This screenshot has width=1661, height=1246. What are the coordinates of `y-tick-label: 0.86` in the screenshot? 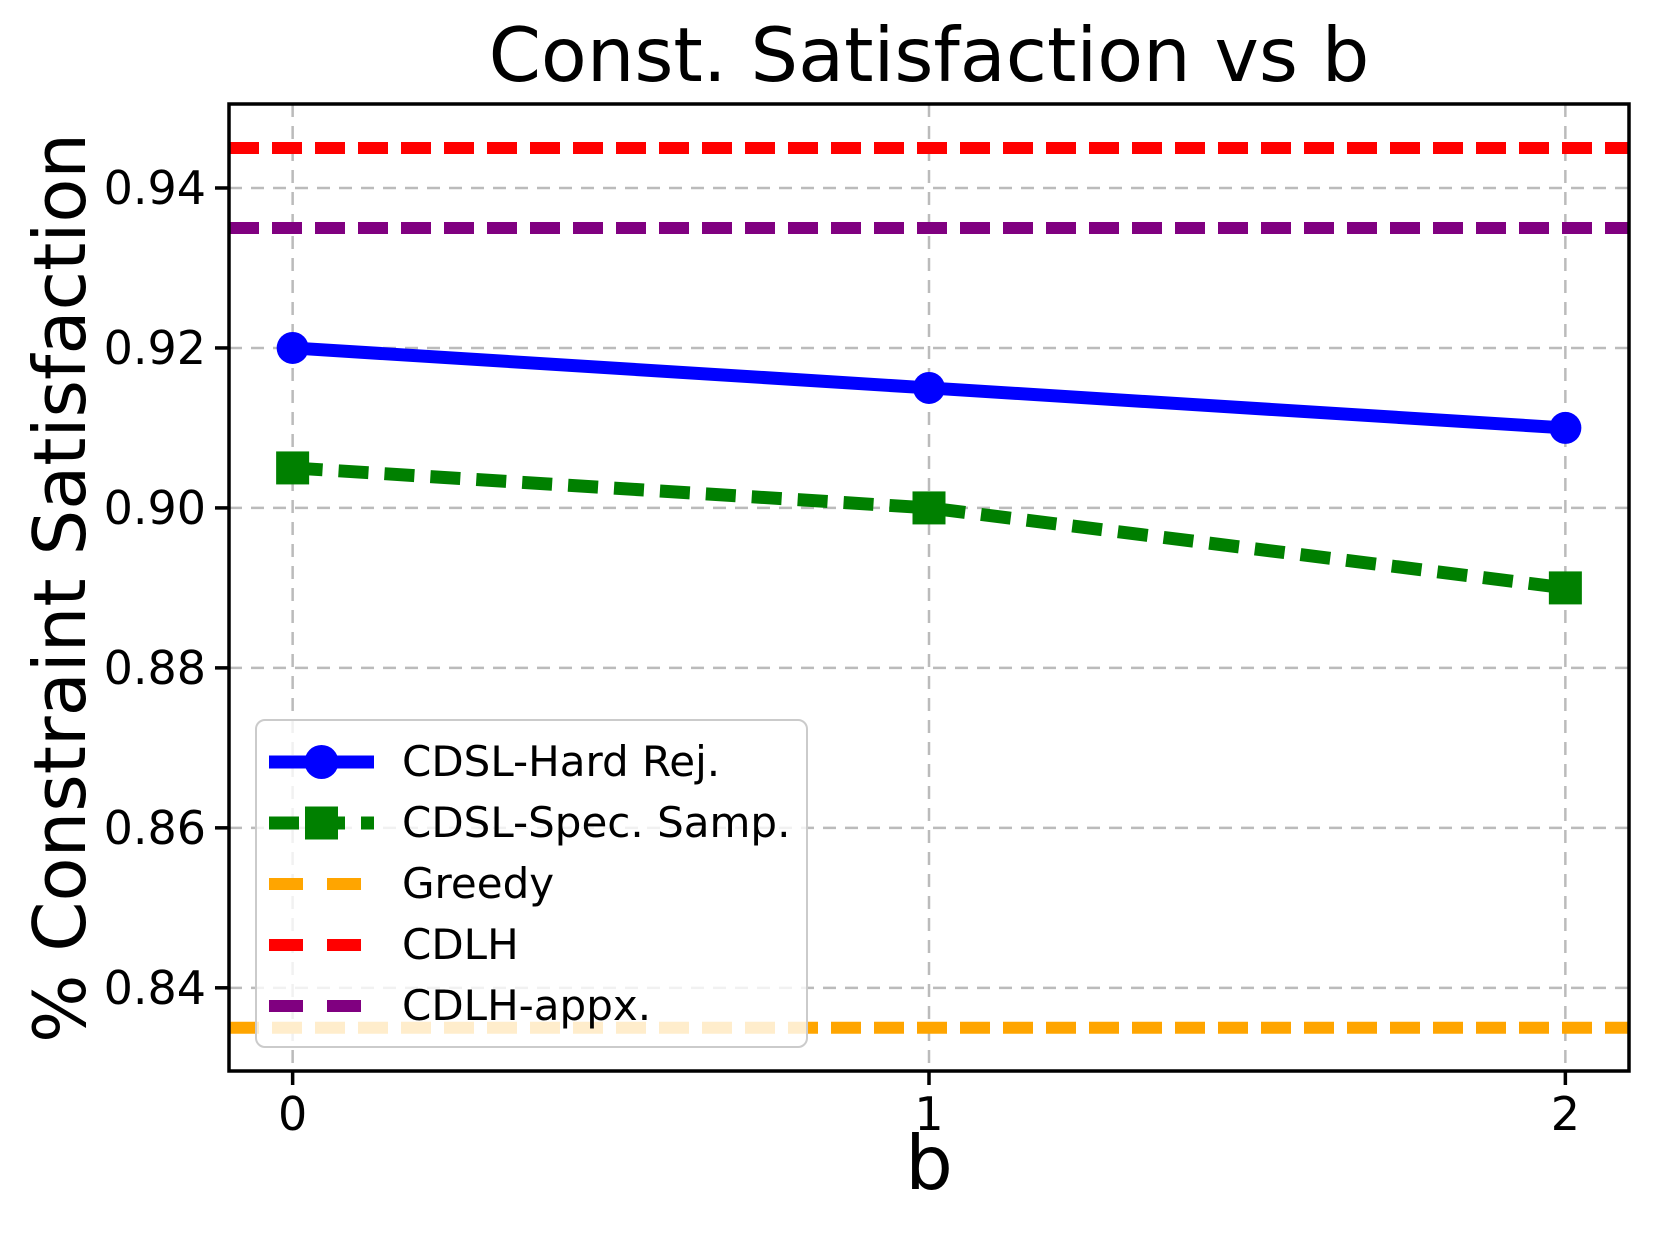 It's located at (154, 827).